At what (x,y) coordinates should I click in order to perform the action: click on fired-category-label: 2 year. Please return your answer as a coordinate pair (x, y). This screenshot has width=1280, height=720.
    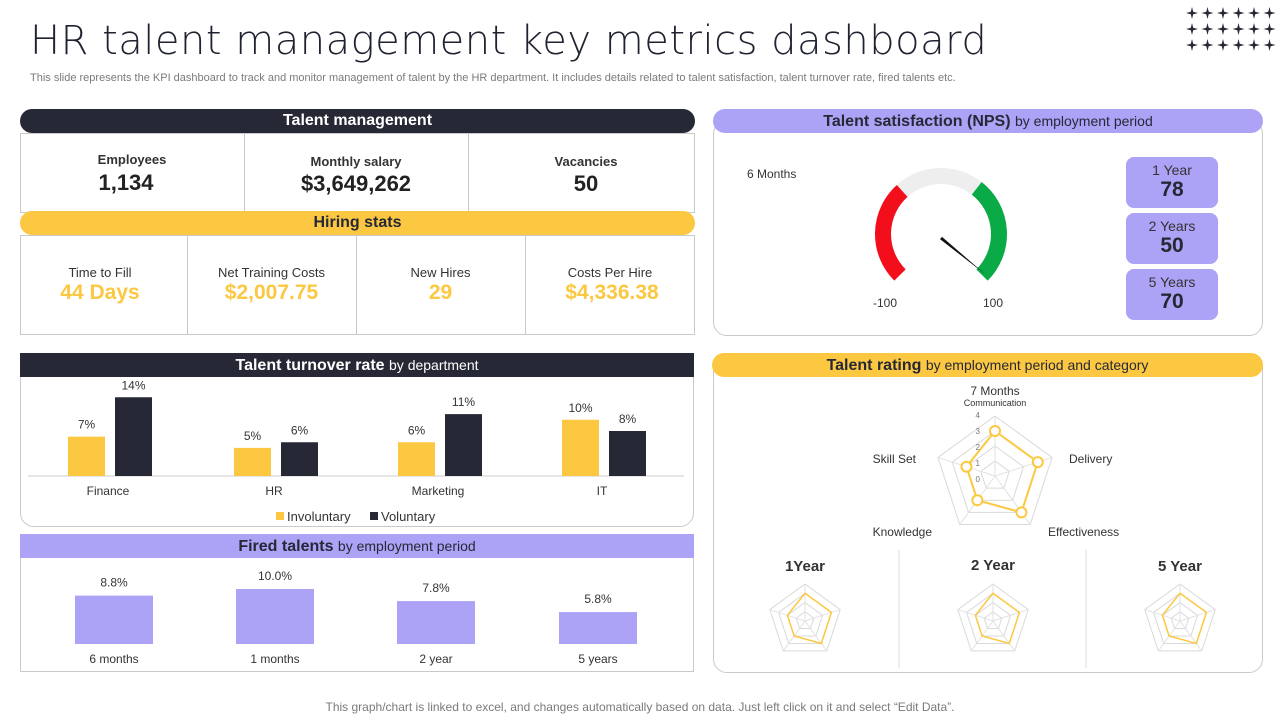
    Looking at the image, I should click on (435, 659).